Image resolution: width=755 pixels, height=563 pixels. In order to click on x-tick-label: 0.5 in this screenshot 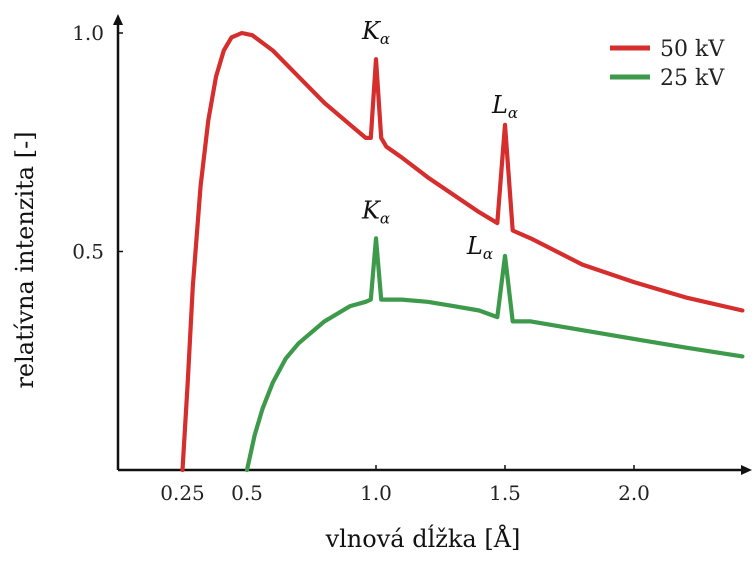, I will do `click(247, 493)`.